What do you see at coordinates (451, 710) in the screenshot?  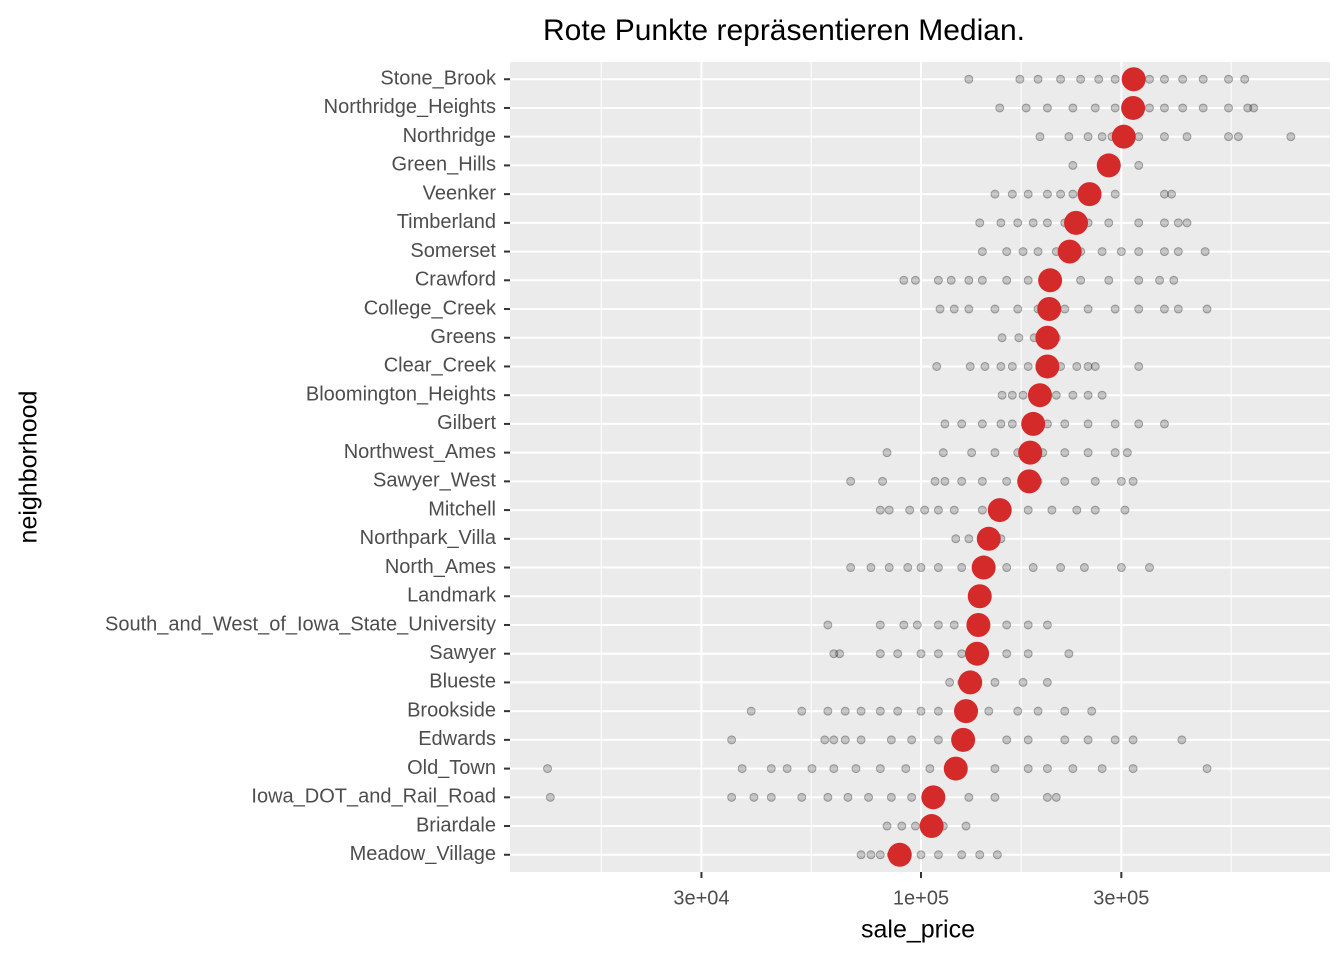 I see `y-tick-label: Brookside` at bounding box center [451, 710].